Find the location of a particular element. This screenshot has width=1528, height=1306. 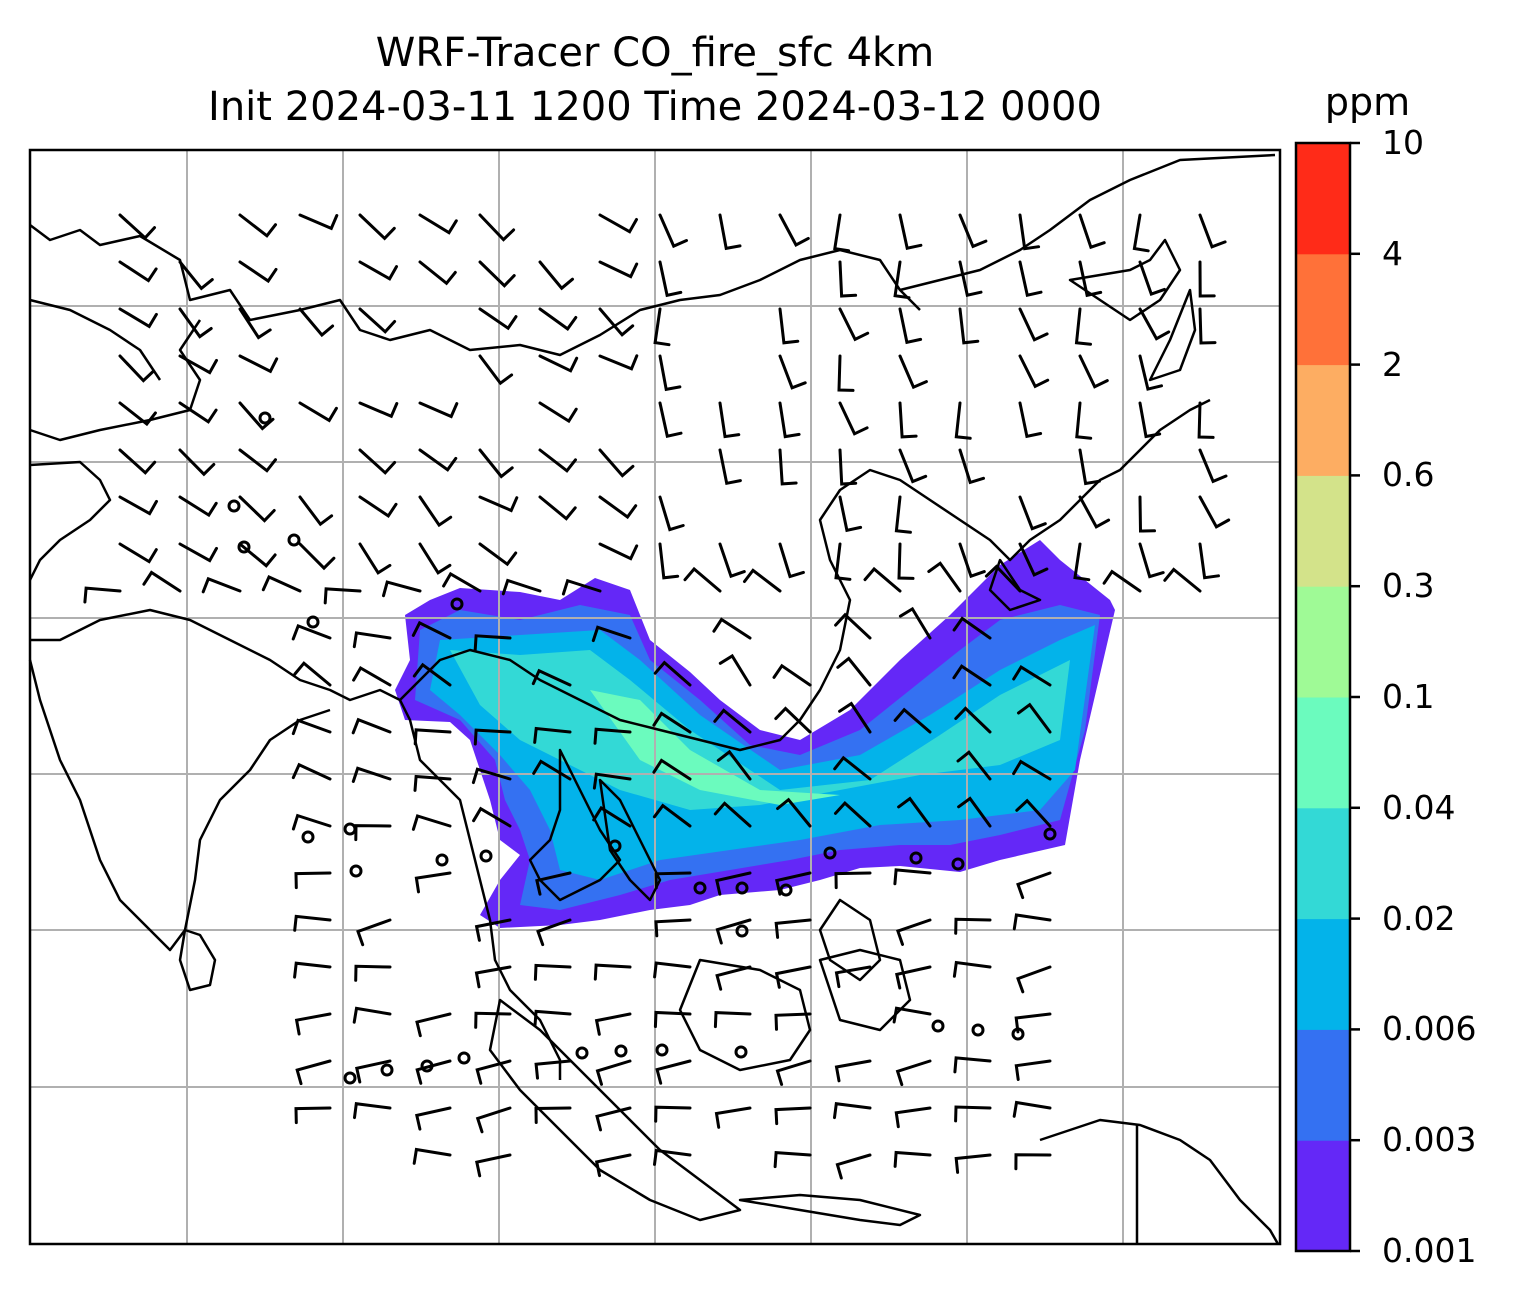

colorbar is located at coordinates (1327, 697).